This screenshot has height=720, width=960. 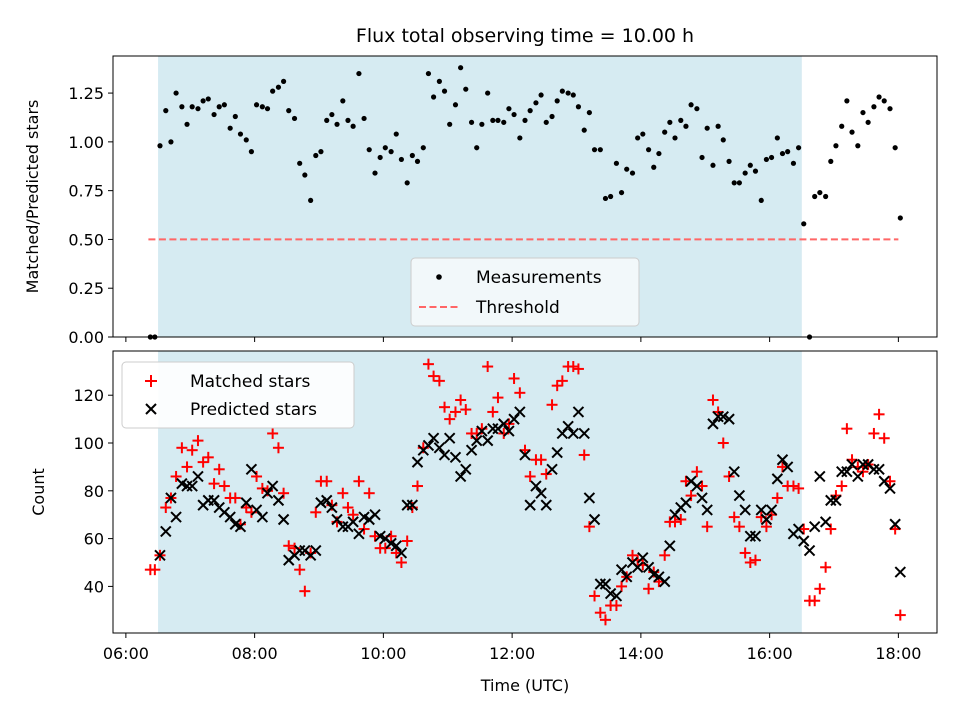 What do you see at coordinates (94, 491) in the screenshot?
I see `bottom-y-tick-label: 80` at bounding box center [94, 491].